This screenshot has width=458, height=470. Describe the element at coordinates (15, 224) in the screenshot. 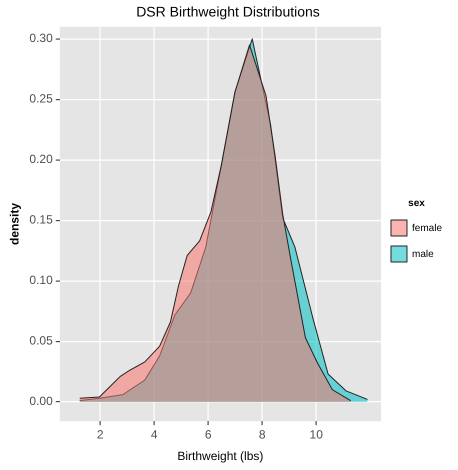

I see `y-axis-title: density` at that location.